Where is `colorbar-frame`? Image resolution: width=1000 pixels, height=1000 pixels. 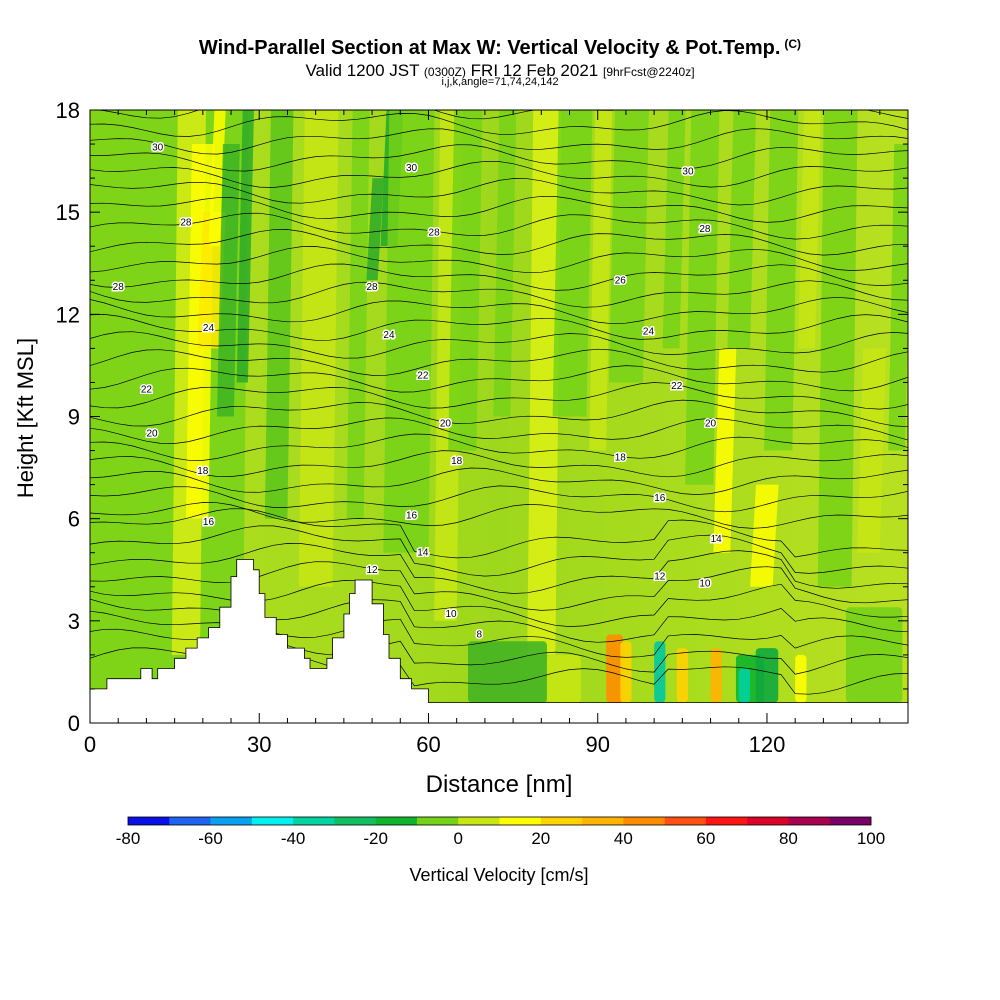
colorbar-frame is located at coordinates (499, 821).